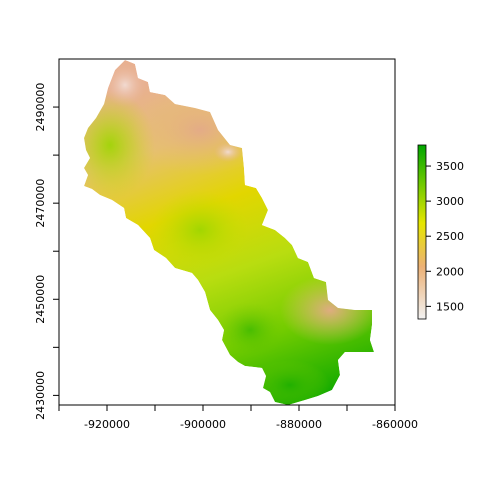 This screenshot has width=480, height=480. What do you see at coordinates (238, 418) in the screenshot?
I see `x-axis: -920000 -900000 -880000 -860000` at bounding box center [238, 418].